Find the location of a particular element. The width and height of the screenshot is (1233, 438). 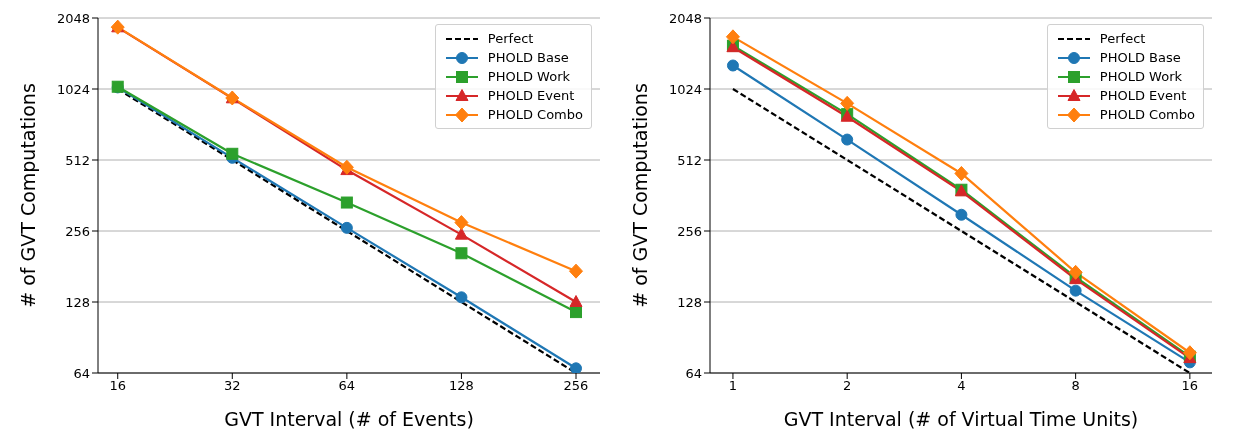

x-tick-label: 32 is located at coordinates (232, 386).